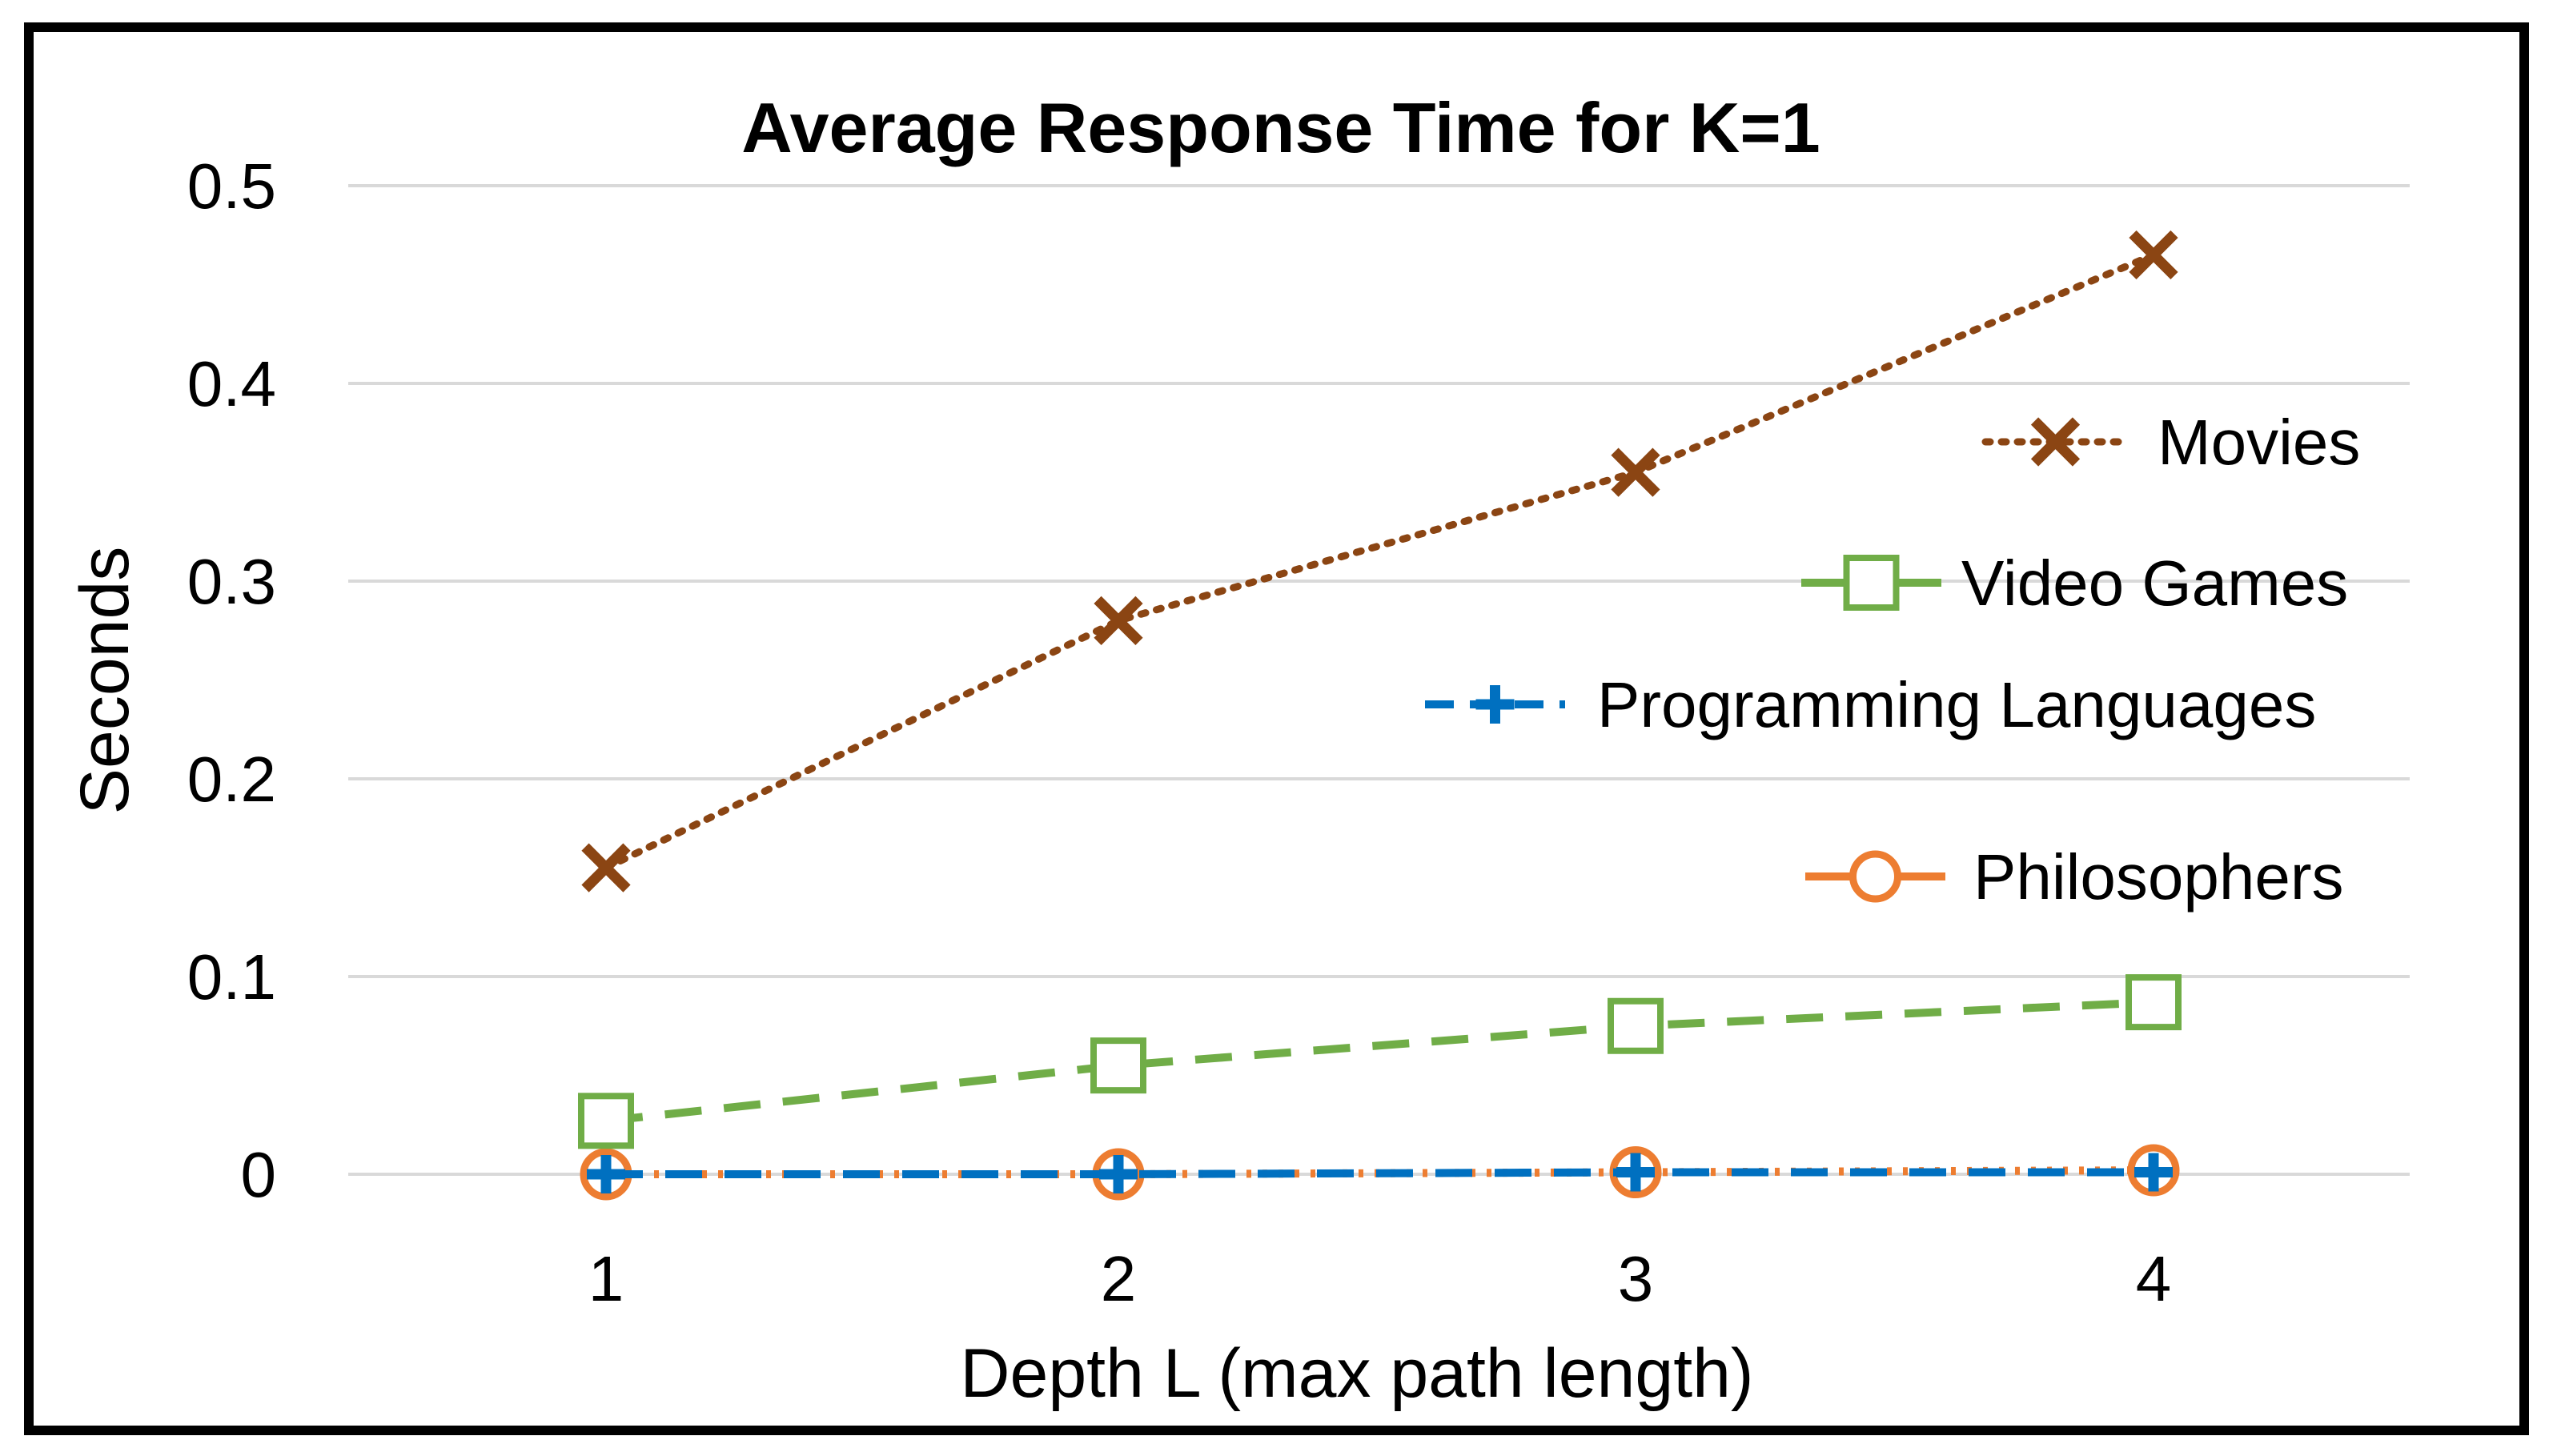 This screenshot has width=2553, height=1456. Describe the element at coordinates (1119, 1278) in the screenshot. I see `x-tick-label: 2` at that location.